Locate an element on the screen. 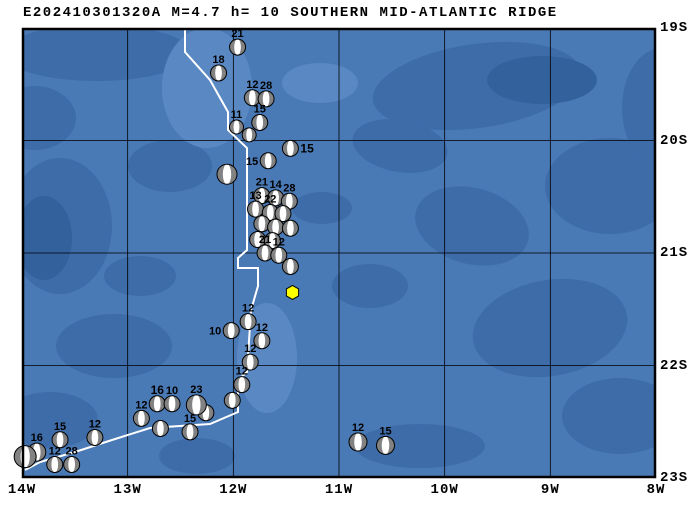 This screenshot has width=694, height=506. focal-mechanism-event: 11 is located at coordinates (237, 122).